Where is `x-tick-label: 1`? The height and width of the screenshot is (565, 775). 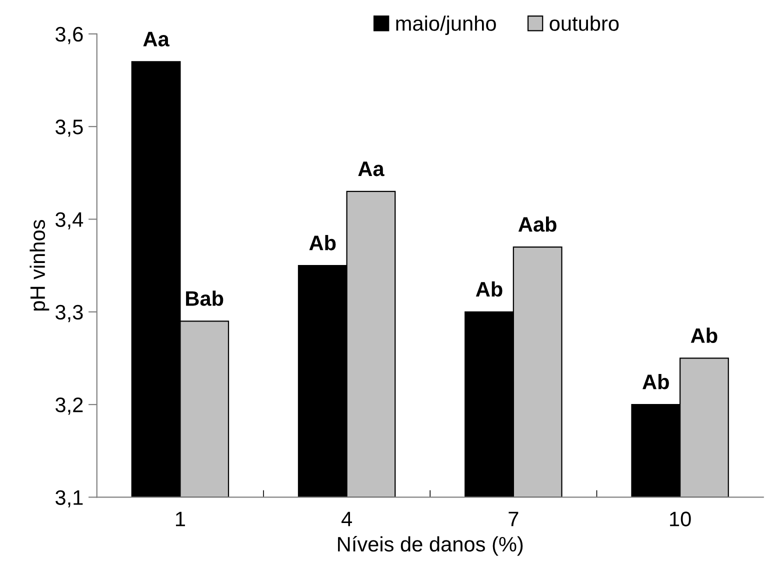
x-tick-label: 1 is located at coordinates (180, 519).